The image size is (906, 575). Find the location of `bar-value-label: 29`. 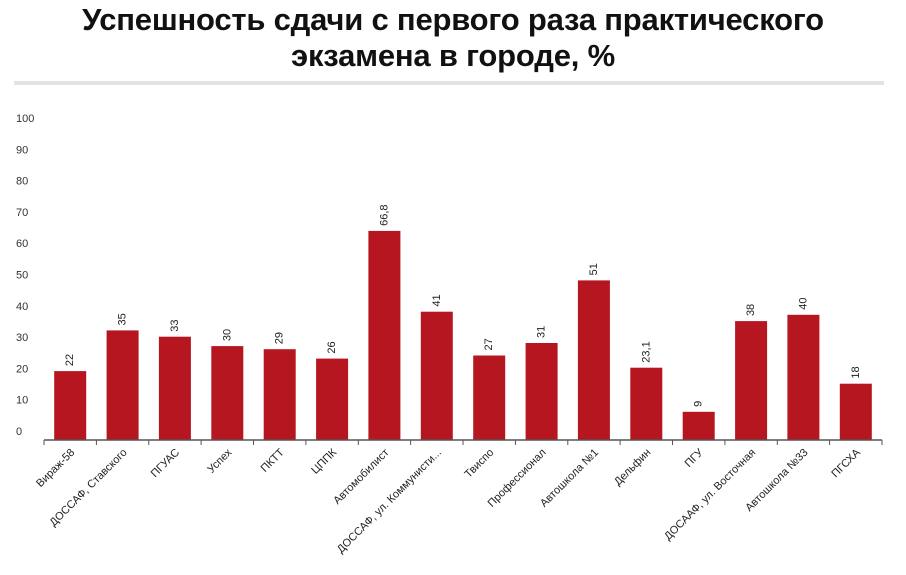

bar-value-label: 29 is located at coordinates (280, 338).